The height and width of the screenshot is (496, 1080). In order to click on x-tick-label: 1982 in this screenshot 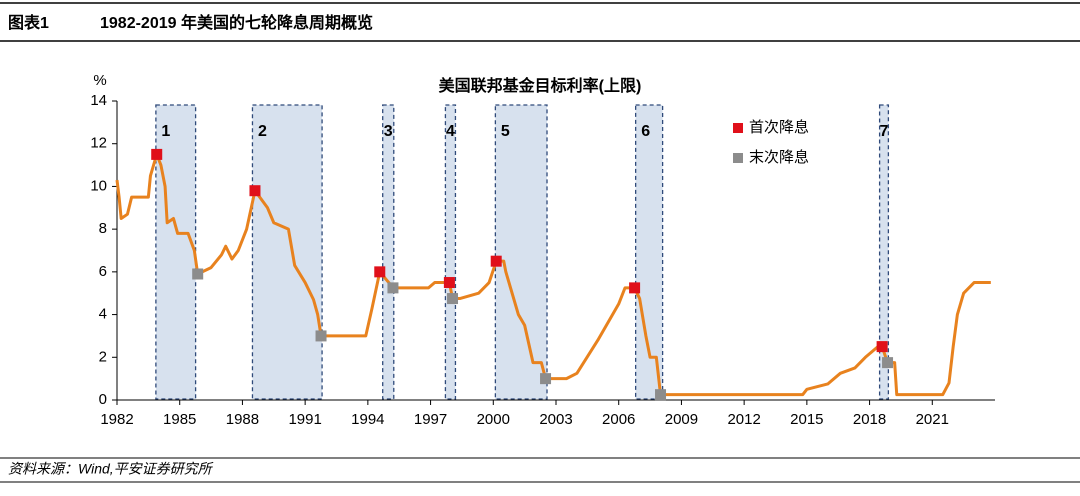, I will do `click(116, 419)`.